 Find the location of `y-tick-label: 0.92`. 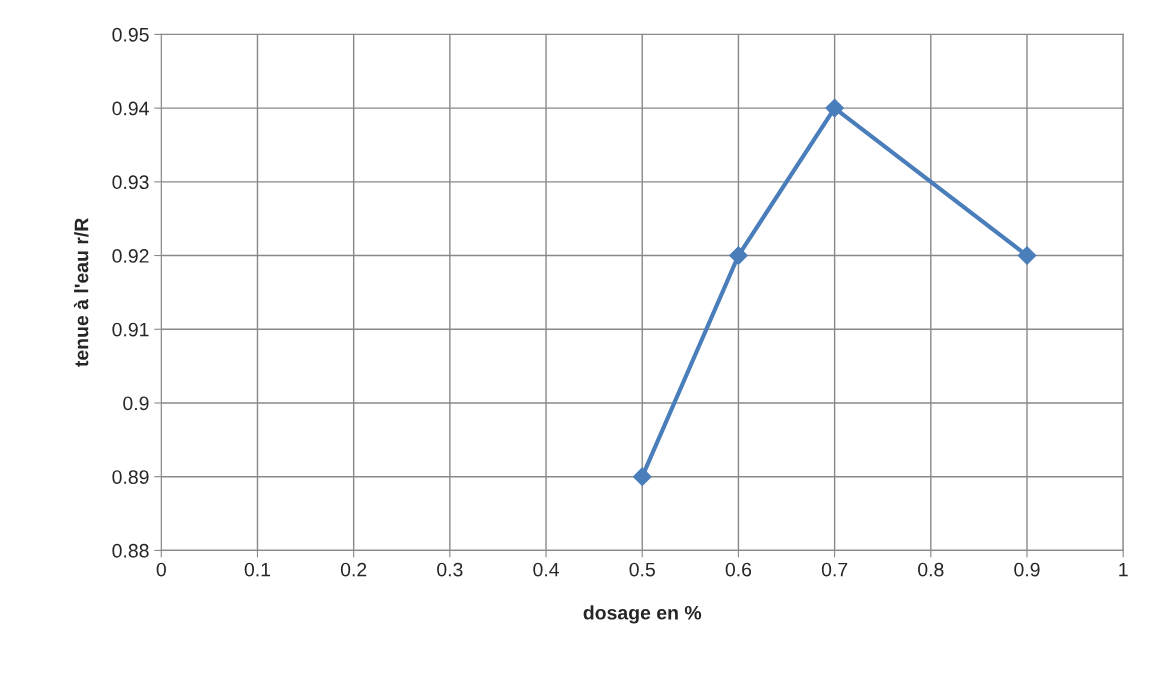

y-tick-label: 0.92 is located at coordinates (130, 256).